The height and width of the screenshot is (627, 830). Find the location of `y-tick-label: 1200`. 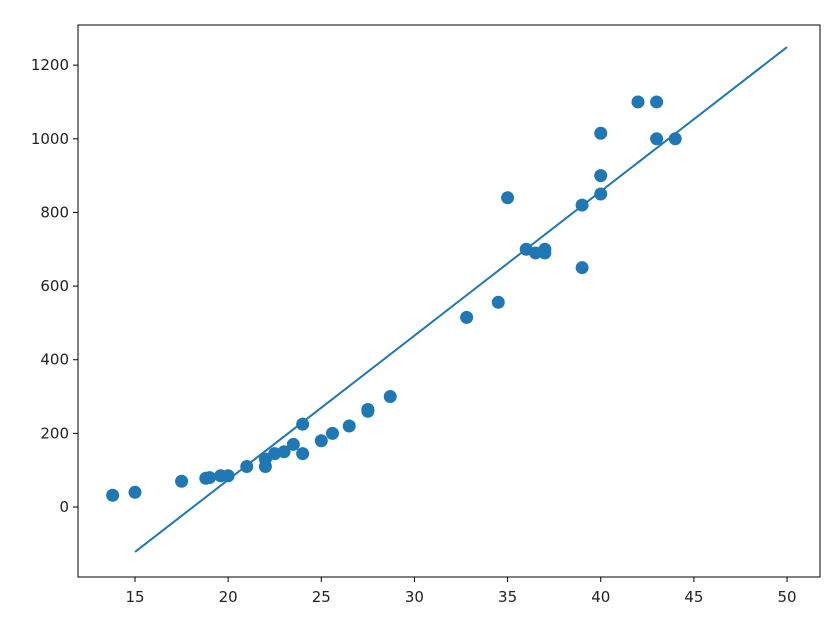

y-tick-label: 1200 is located at coordinates (50, 65).